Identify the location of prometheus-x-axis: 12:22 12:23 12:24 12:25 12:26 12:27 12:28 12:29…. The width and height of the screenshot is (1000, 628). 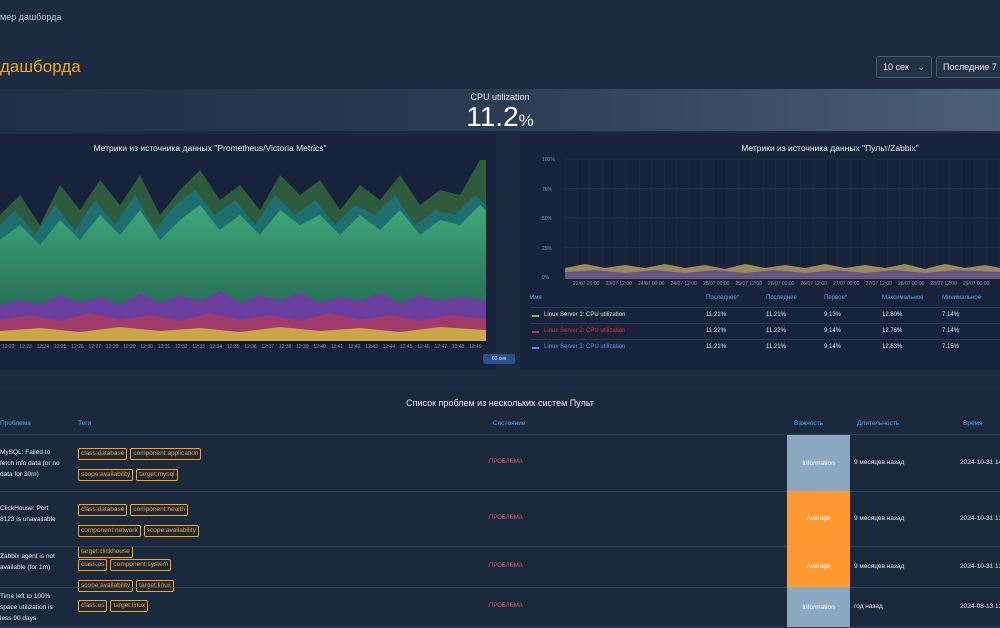
(250, 349).